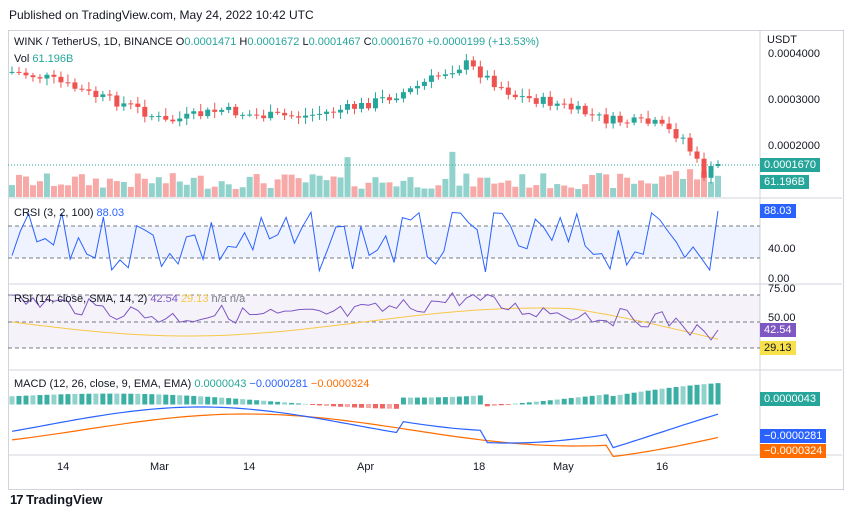 This screenshot has height=518, width=851. Describe the element at coordinates (56, 499) in the screenshot. I see `footer-brand: 17 TradingView` at that location.